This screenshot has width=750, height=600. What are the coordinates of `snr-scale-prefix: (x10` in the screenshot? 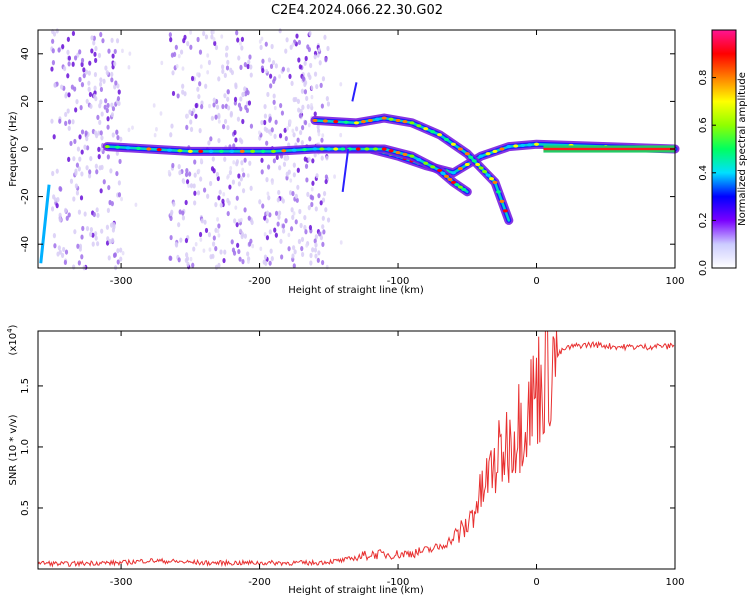 It's located at (13, 344).